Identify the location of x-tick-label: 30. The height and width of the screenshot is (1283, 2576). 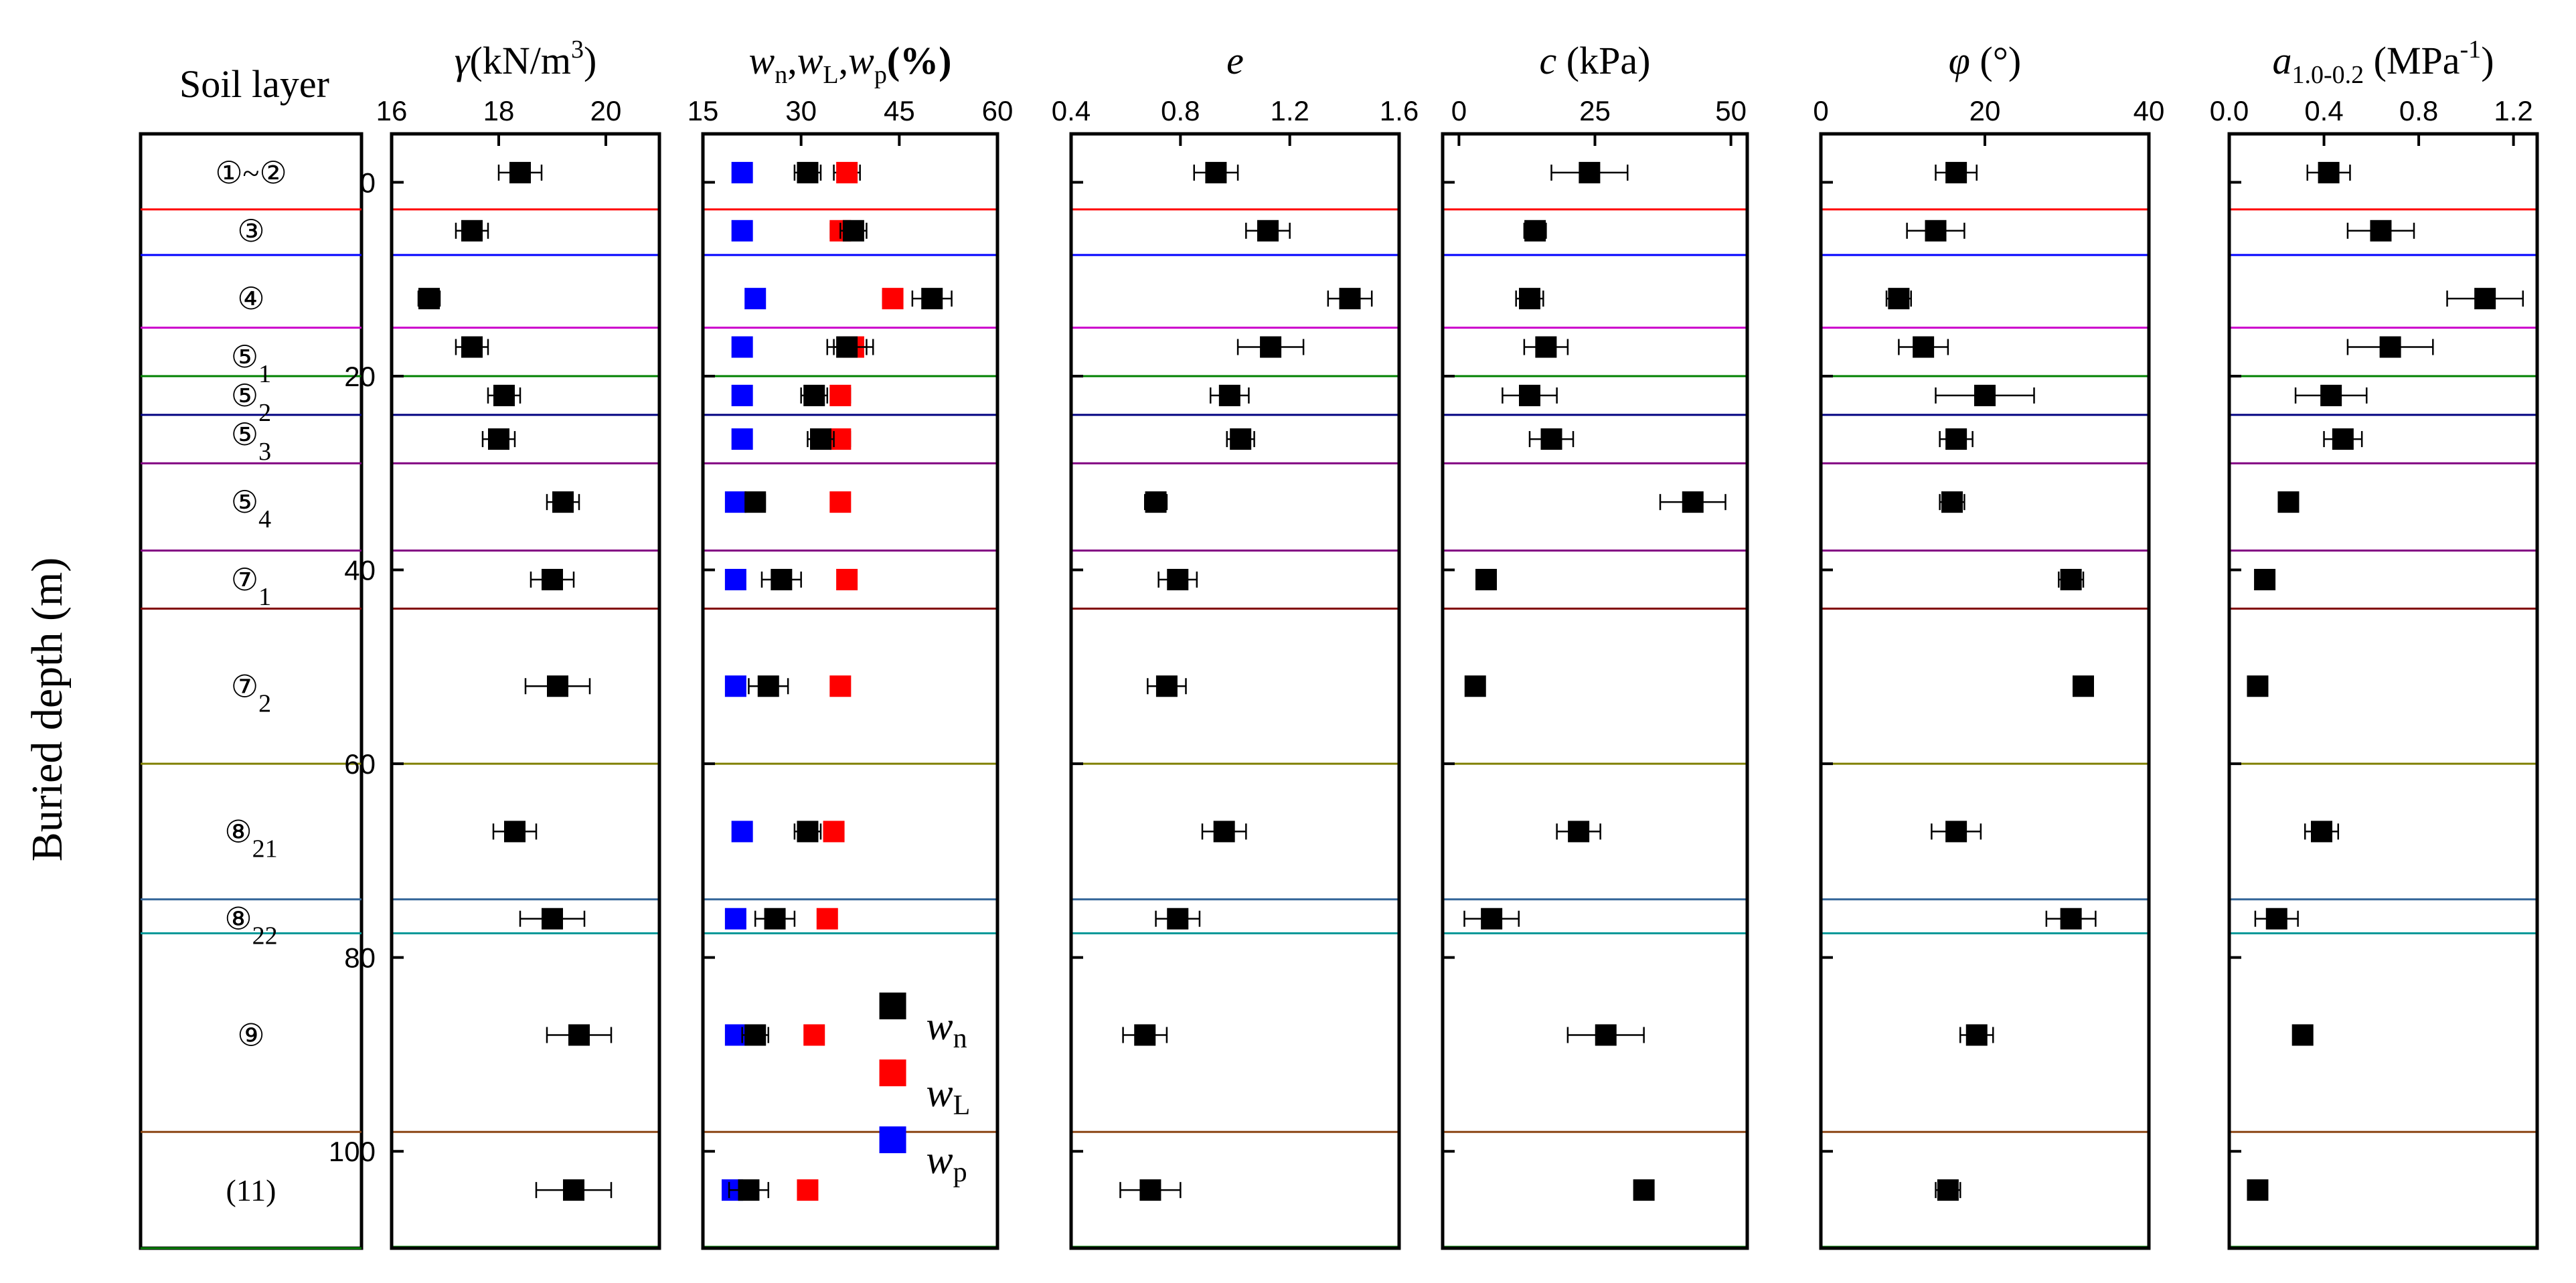
(801, 110).